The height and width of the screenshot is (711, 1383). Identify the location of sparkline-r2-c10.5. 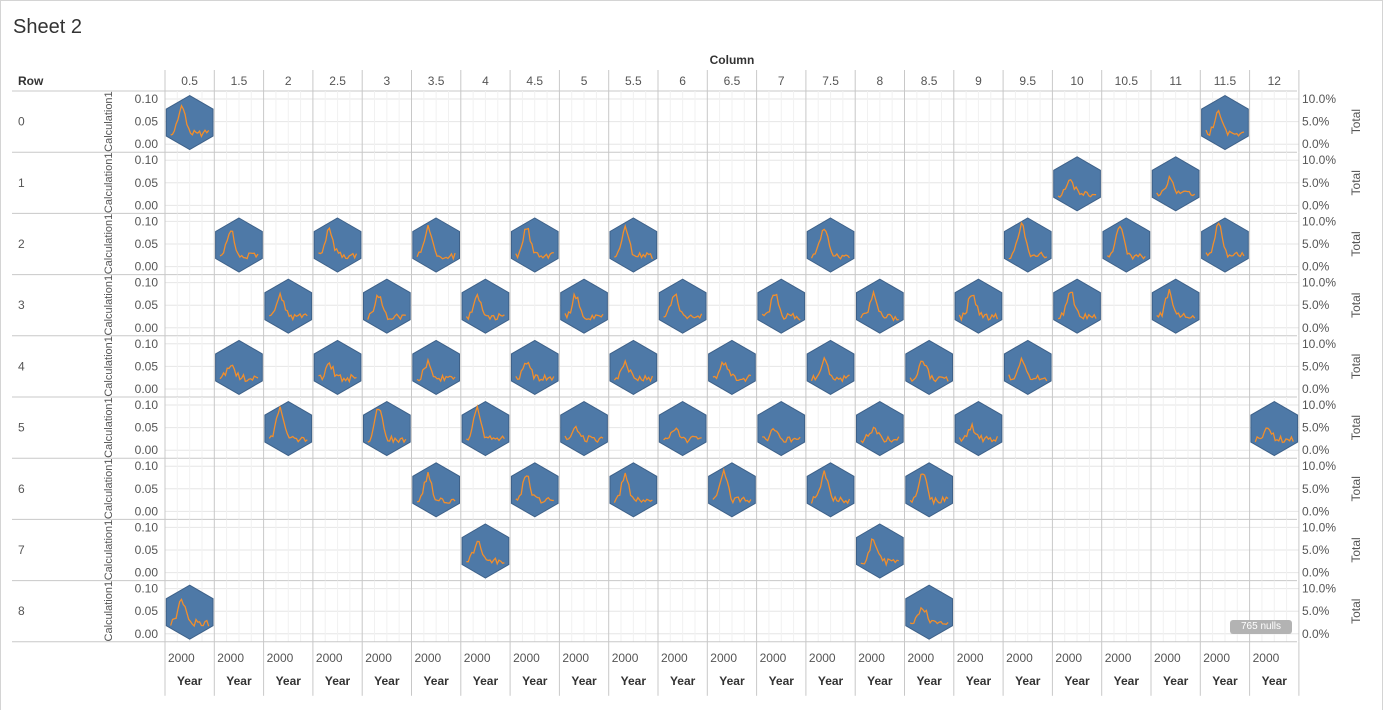
(1126, 243).